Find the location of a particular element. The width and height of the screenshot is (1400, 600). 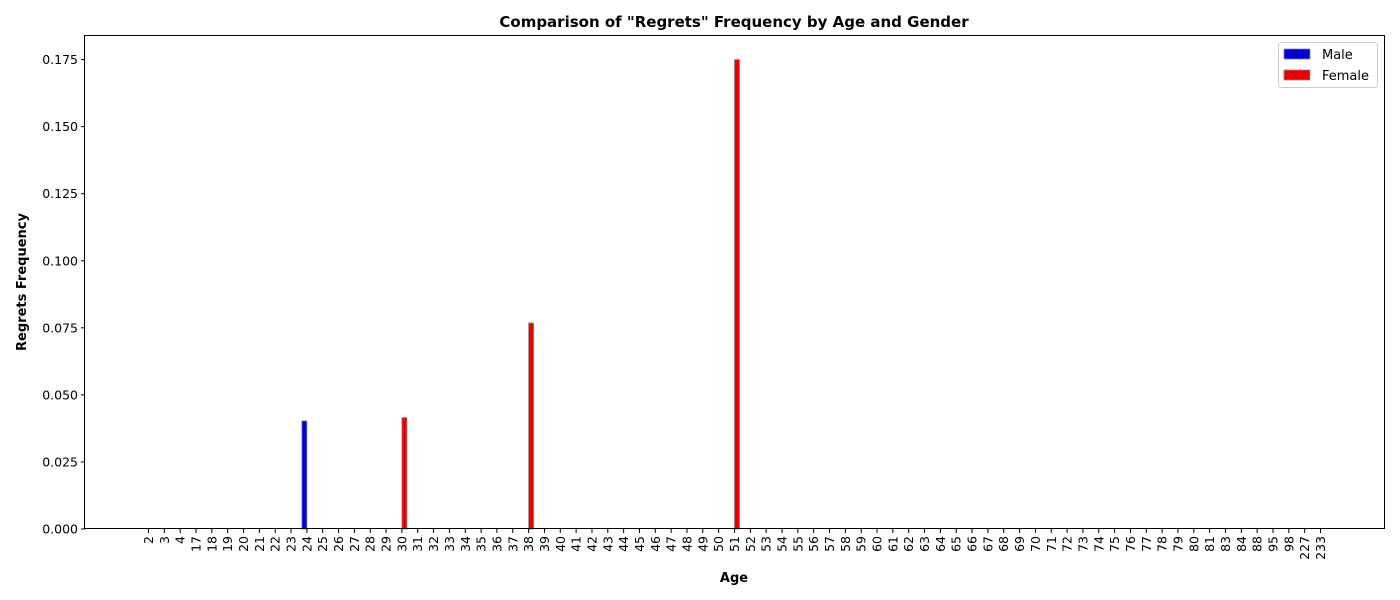

y-tick-label: 0.175 is located at coordinates (60, 59).